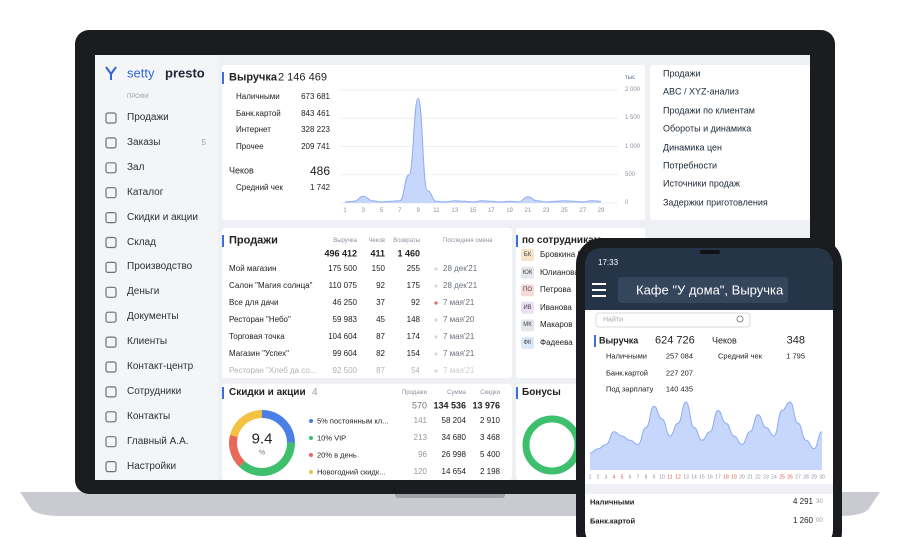 The image size is (900, 537). Describe the element at coordinates (709, 110) in the screenshot. I see `report-link: Продажи по клиентам` at that location.